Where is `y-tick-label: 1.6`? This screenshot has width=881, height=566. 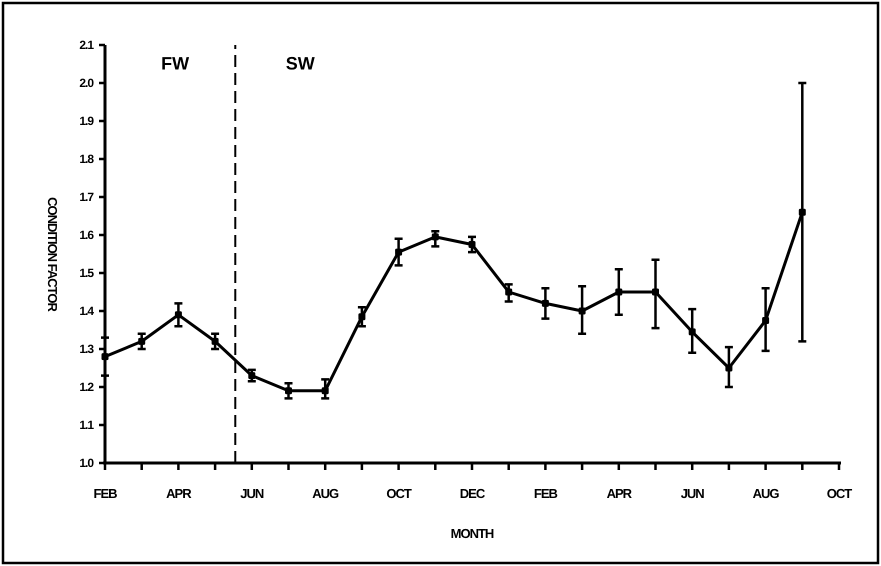
y-tick-label: 1.6 is located at coordinates (86, 235).